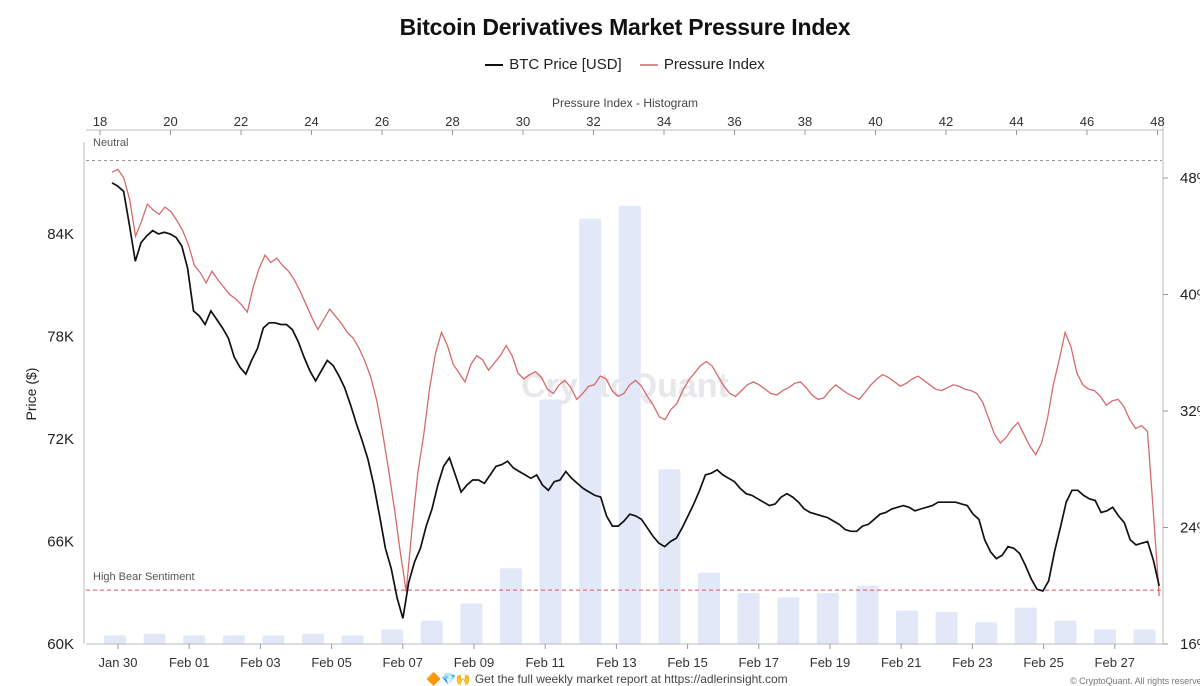  I want to click on top-tick-label: 28, so click(452, 121).